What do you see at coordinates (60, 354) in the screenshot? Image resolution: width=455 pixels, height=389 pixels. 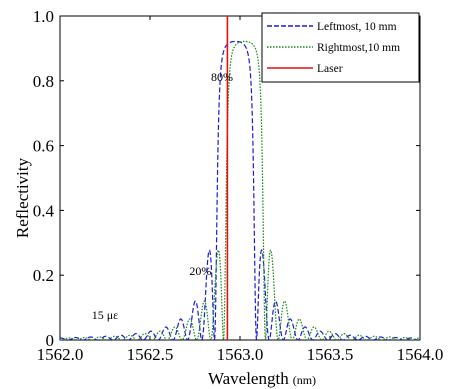 I see `x-tick-label: 1562.0` at bounding box center [60, 354].